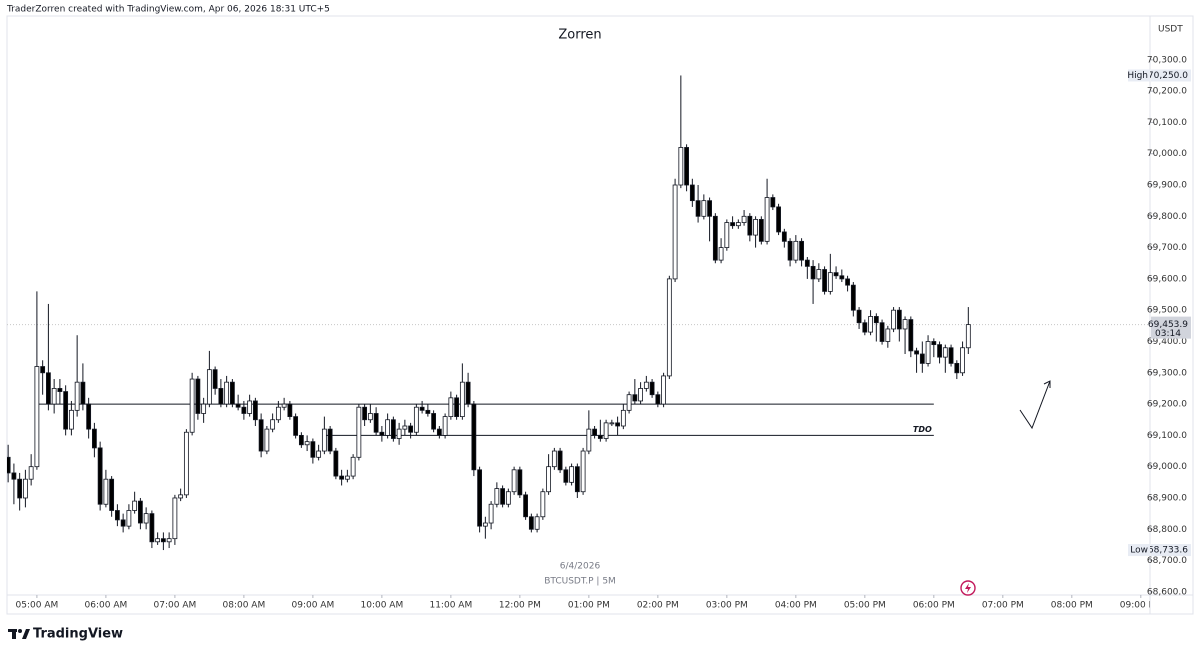  I want to click on y-tick-label: 70,200.0, so click(1167, 92).